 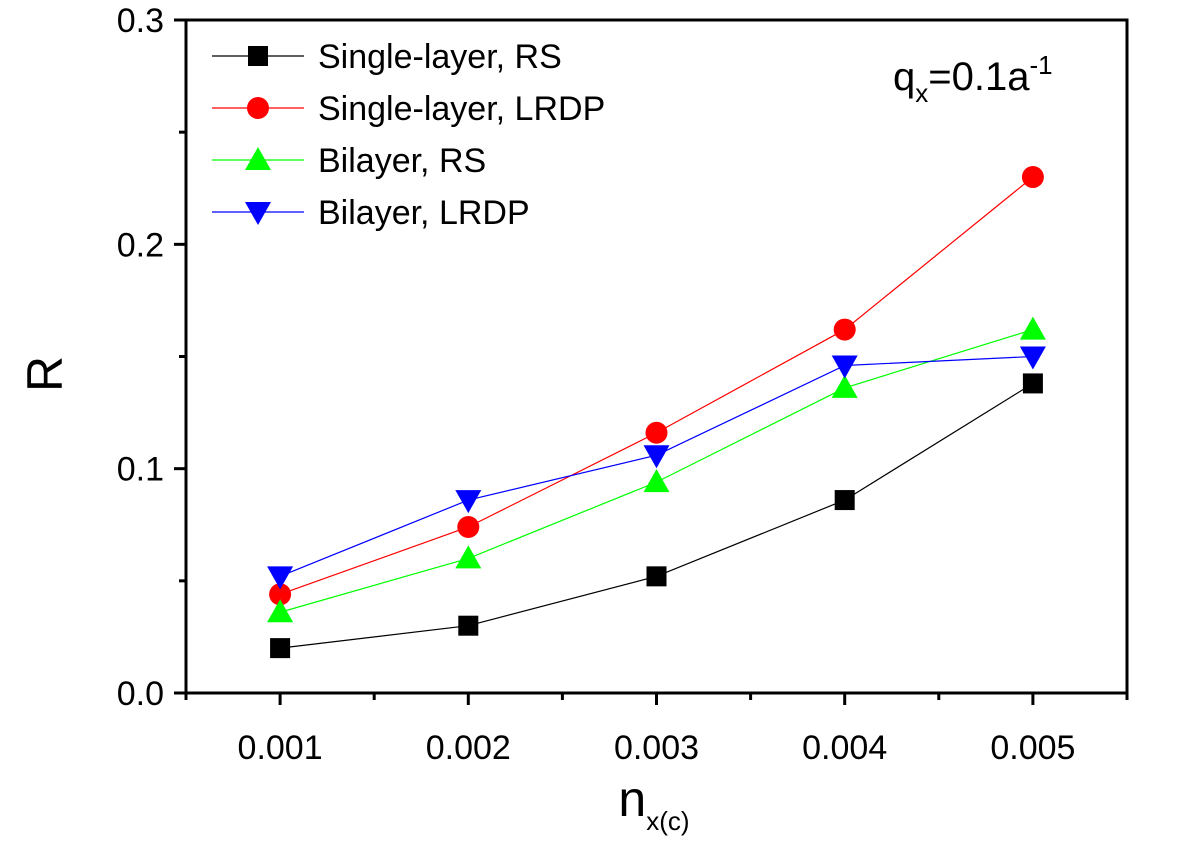 I want to click on legend-item: Bilayer, RS, so click(x=349, y=161).